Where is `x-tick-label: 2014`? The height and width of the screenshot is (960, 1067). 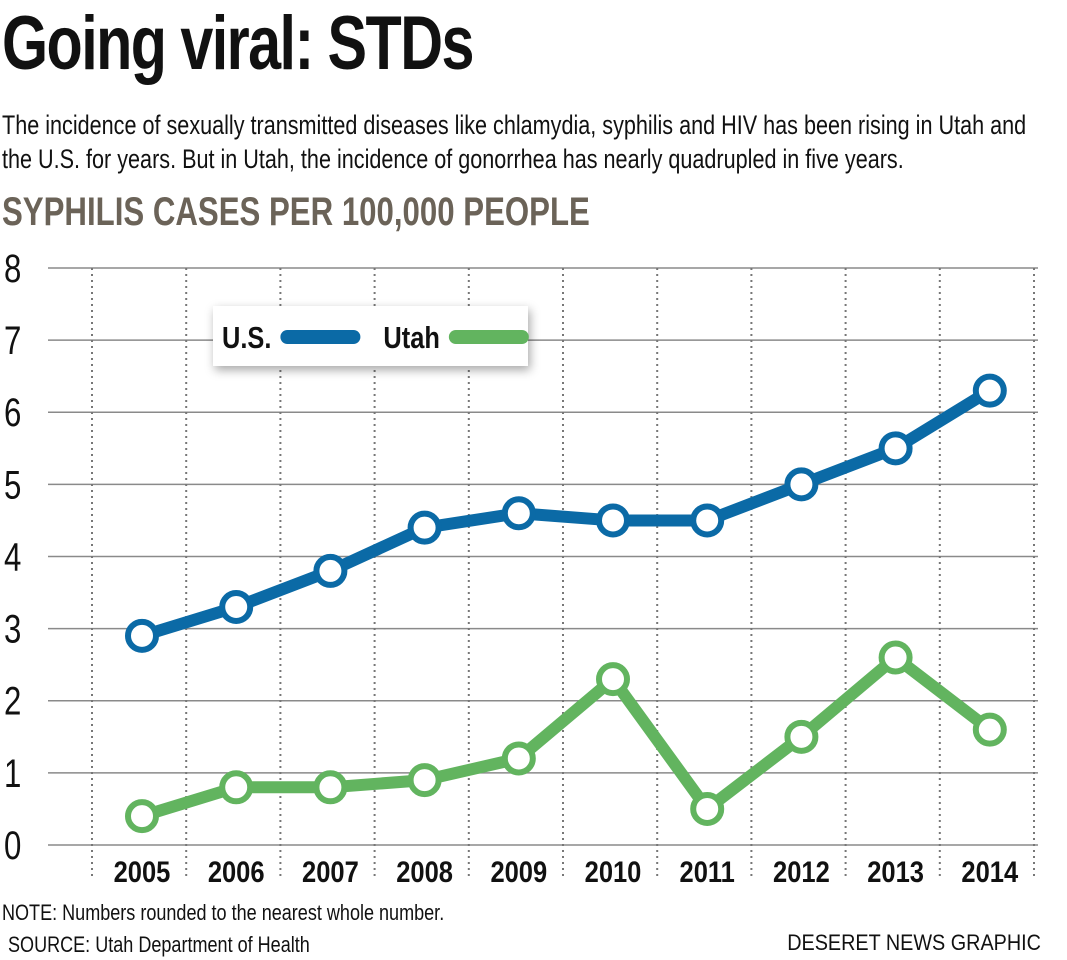 x-tick-label: 2014 is located at coordinates (989, 871).